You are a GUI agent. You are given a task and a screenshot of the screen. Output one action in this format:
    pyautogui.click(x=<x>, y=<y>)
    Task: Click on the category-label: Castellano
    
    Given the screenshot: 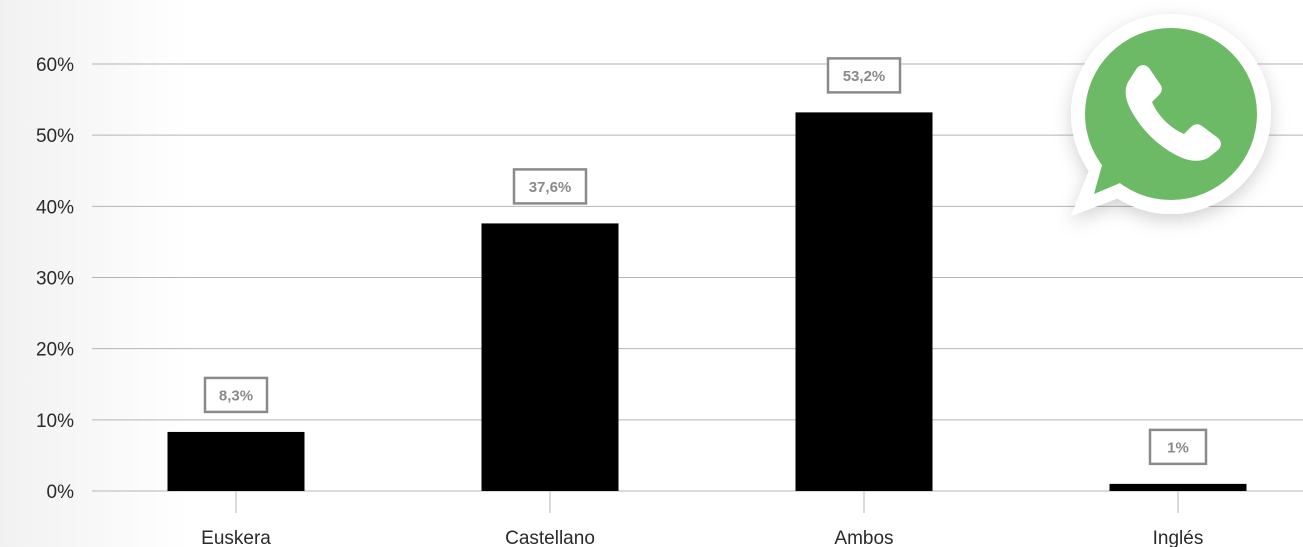 What is the action you would take?
    pyautogui.click(x=550, y=537)
    